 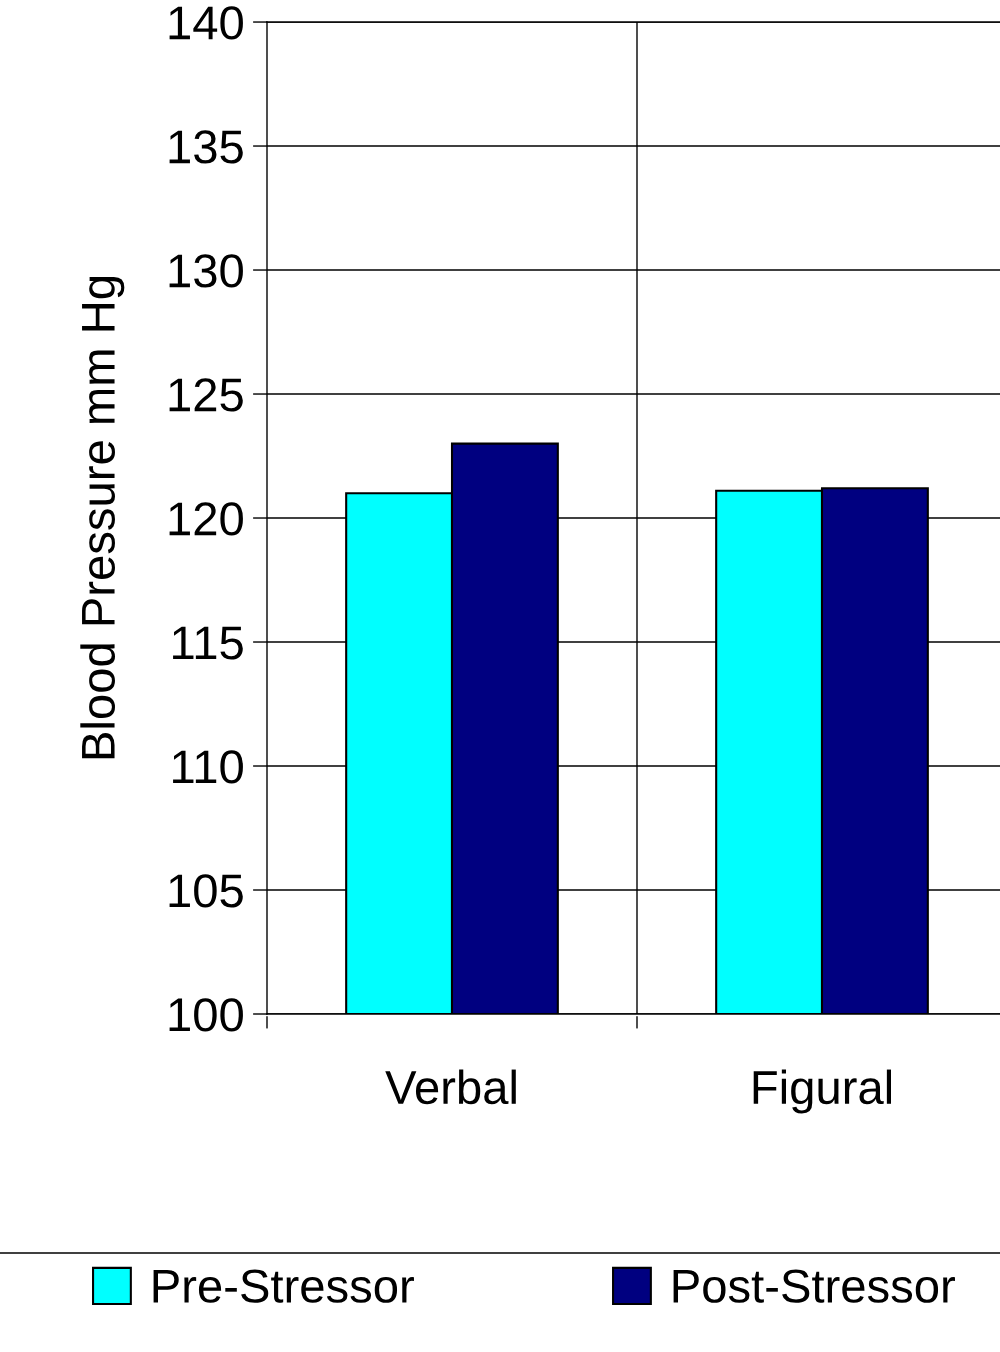 What do you see at coordinates (450, 1087) in the screenshot?
I see `x-tick-label: Verbal` at bounding box center [450, 1087].